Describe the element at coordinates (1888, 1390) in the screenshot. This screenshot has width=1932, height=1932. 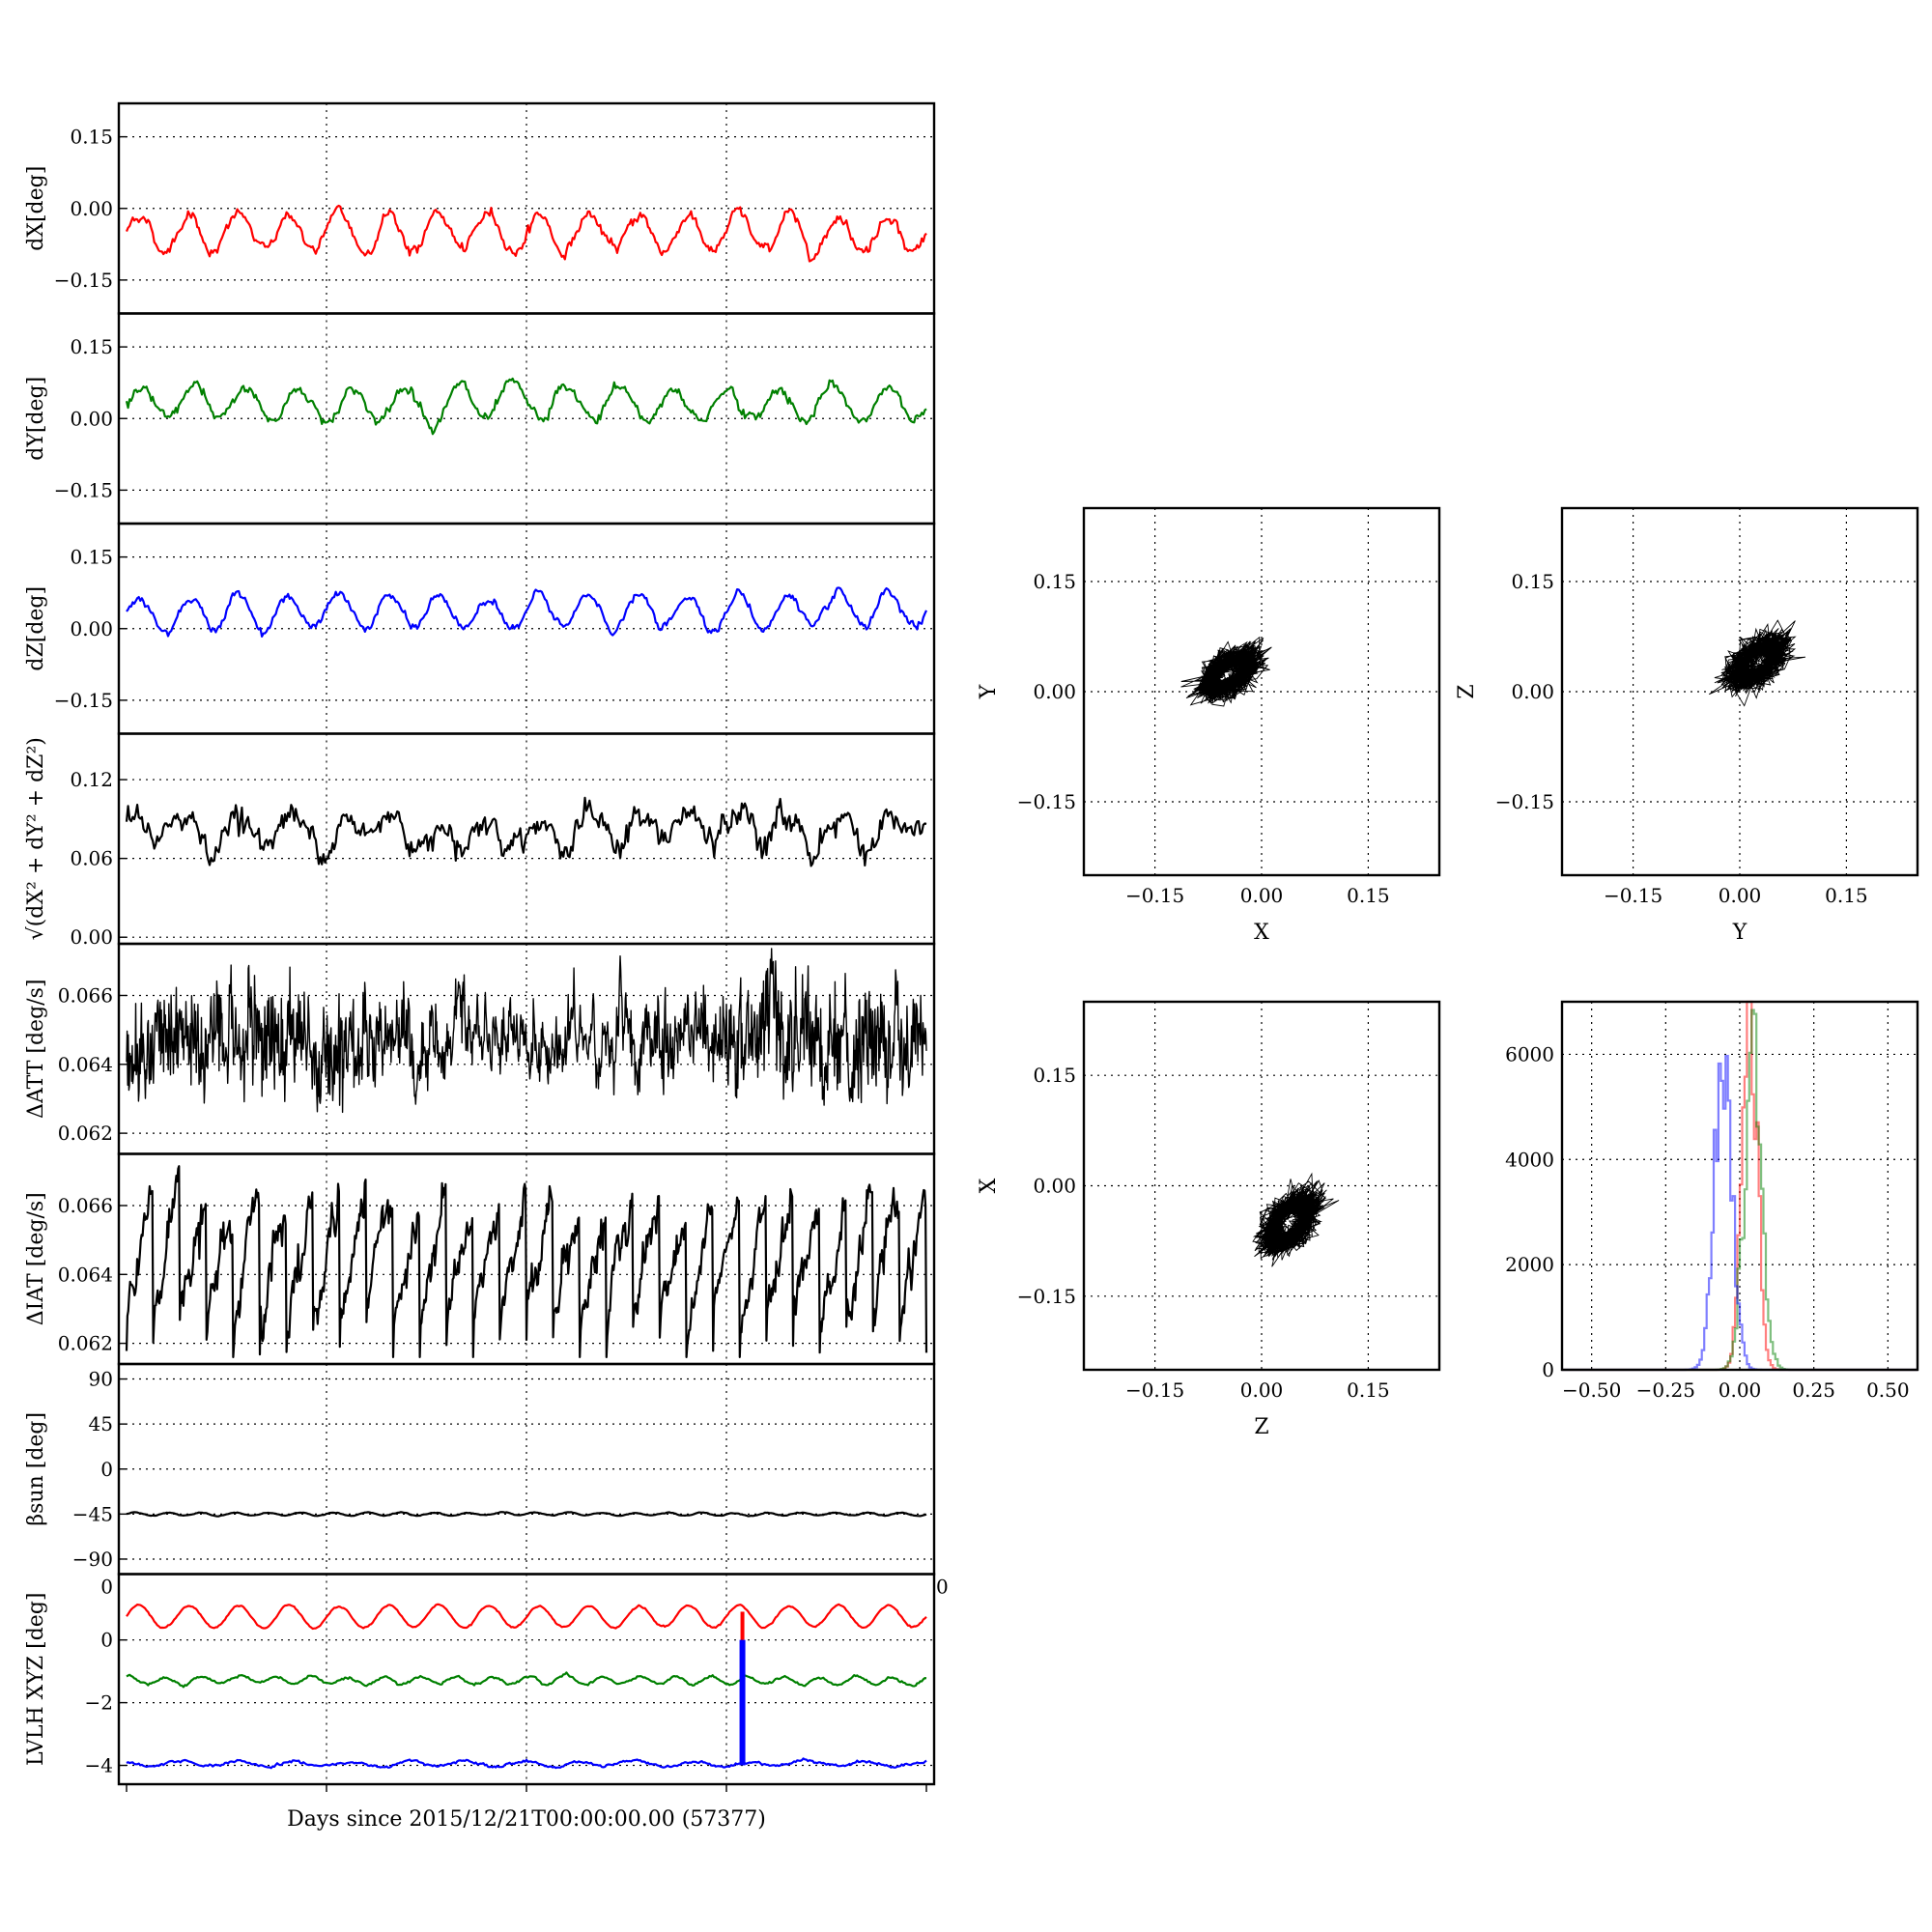
I see `x-tick-label: 0.50` at that location.